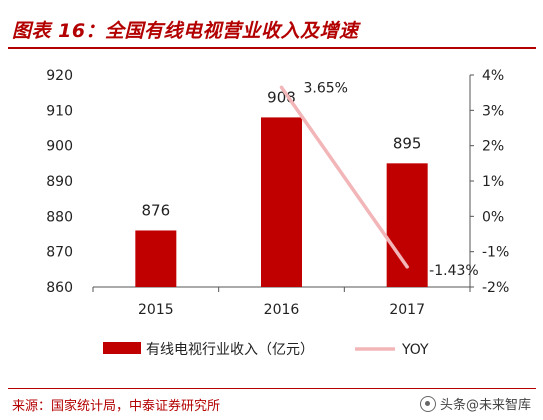 Image resolution: width=543 pixels, height=420 pixels. I want to click on watermark: 头条@未来智库, so click(475, 403).